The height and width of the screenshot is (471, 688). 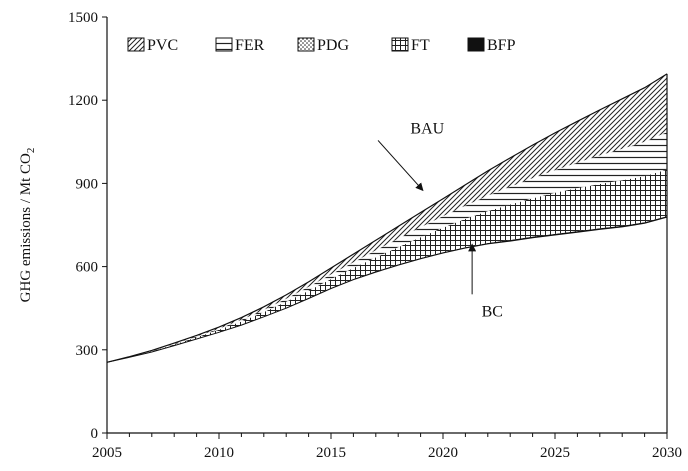 I want to click on legend-swatch-bfp, so click(x=476, y=44).